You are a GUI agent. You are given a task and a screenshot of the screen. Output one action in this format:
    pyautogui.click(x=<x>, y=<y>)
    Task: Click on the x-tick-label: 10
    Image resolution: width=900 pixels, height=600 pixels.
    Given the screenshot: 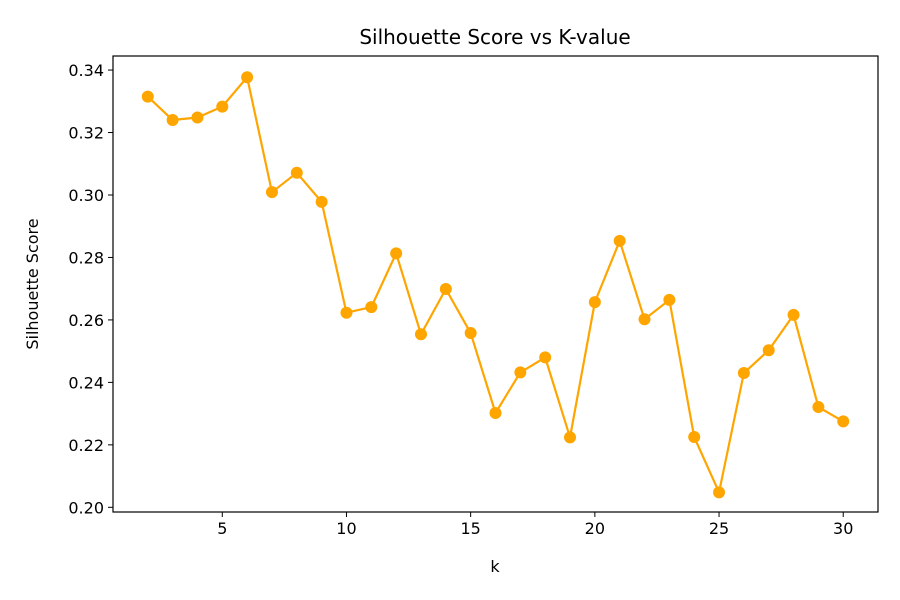 What is the action you would take?
    pyautogui.click(x=346, y=528)
    